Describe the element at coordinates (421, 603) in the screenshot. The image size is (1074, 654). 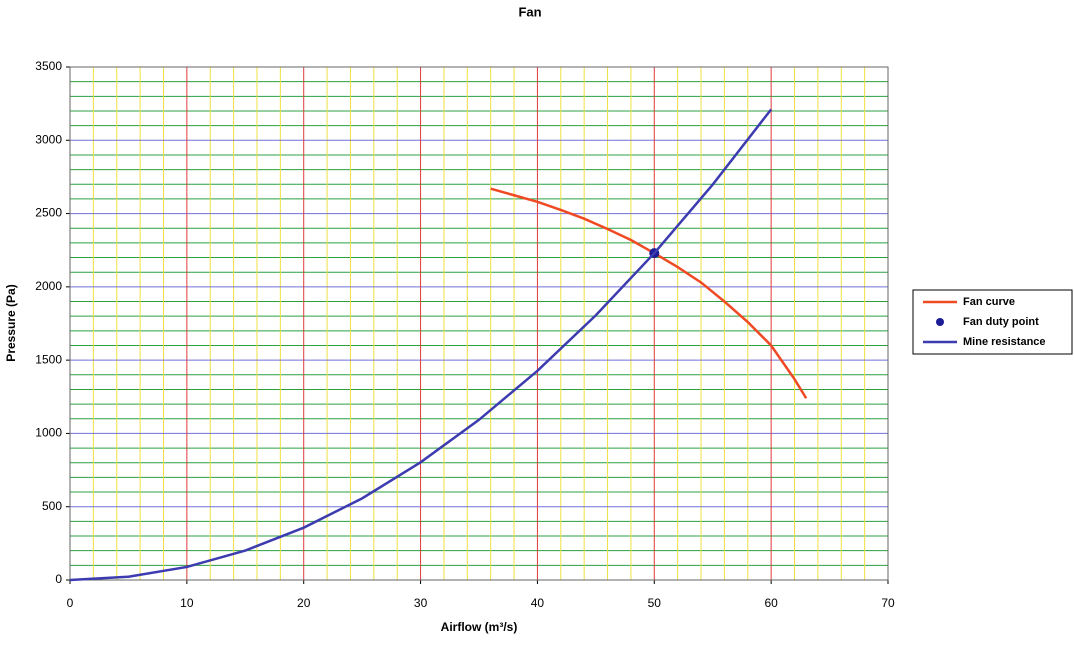
I see `x-tick-label: 30` at that location.